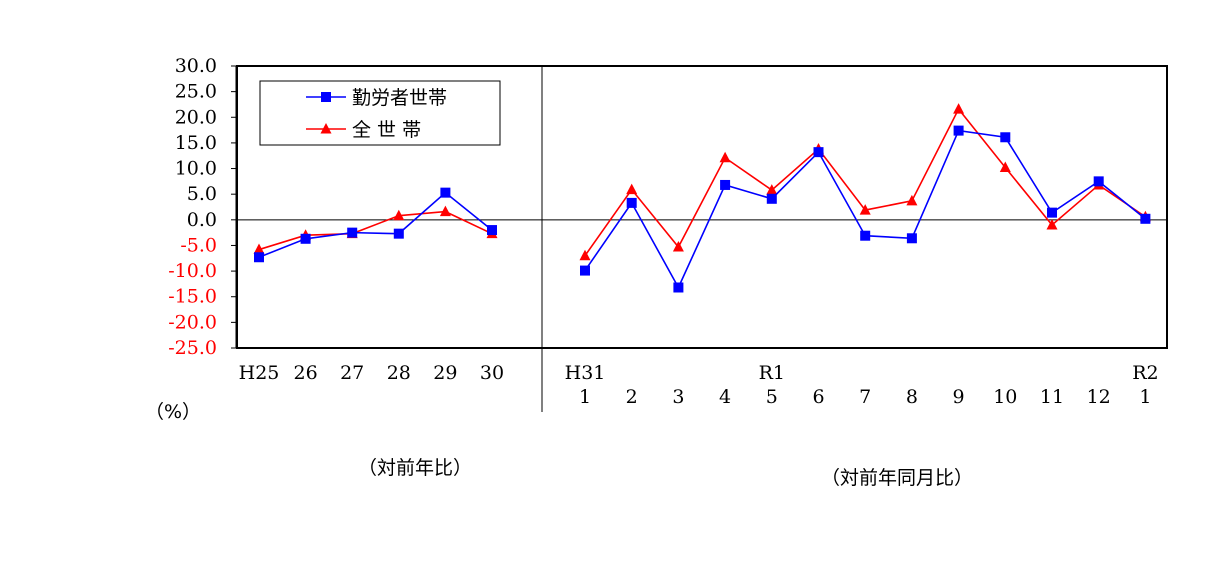 Image resolution: width=1218 pixels, height=565 pixels. I want to click on x-tick-label: 11, so click(1052, 397).